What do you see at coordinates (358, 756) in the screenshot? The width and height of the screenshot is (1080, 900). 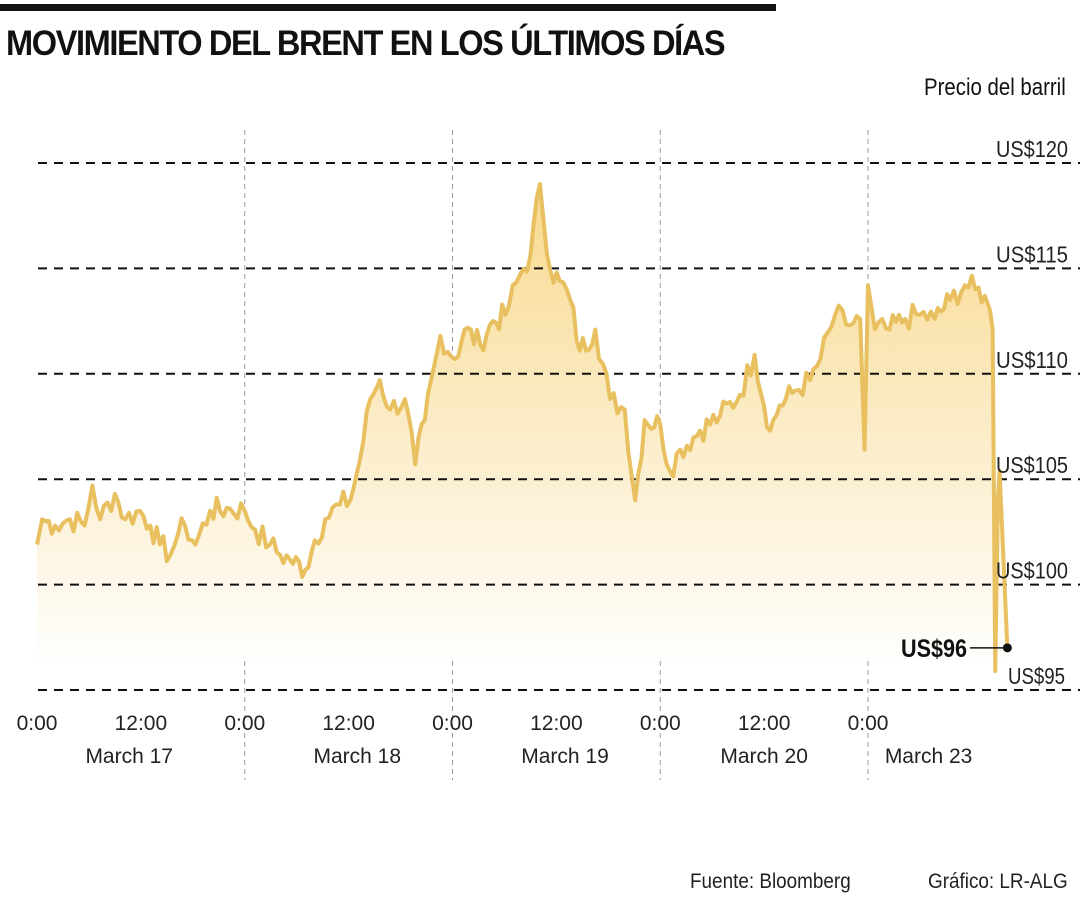 I see `day-label: March 18` at bounding box center [358, 756].